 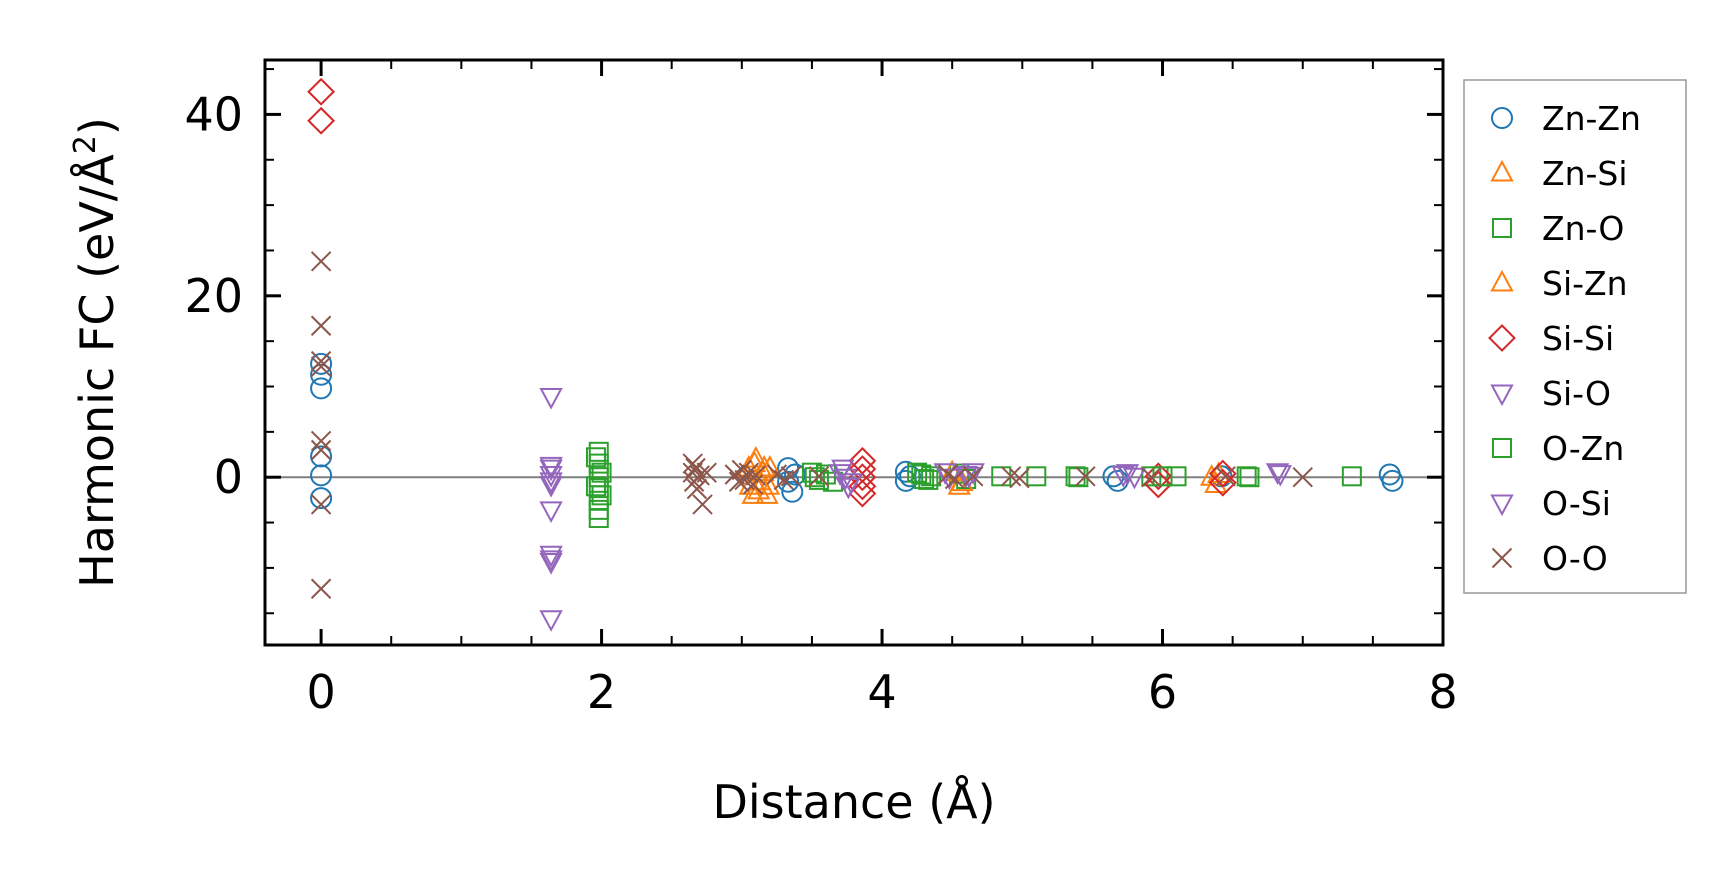 I want to click on legend-item-zn-o: Zn-O, so click(x=1558, y=228).